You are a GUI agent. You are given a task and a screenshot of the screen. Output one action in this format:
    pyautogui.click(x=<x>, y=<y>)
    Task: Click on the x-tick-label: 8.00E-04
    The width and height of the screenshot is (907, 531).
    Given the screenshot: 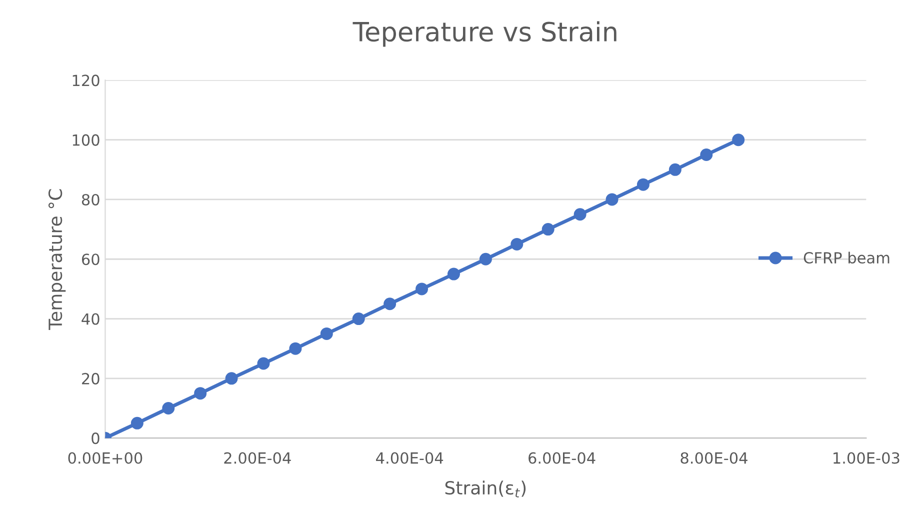 What is the action you would take?
    pyautogui.click(x=714, y=458)
    